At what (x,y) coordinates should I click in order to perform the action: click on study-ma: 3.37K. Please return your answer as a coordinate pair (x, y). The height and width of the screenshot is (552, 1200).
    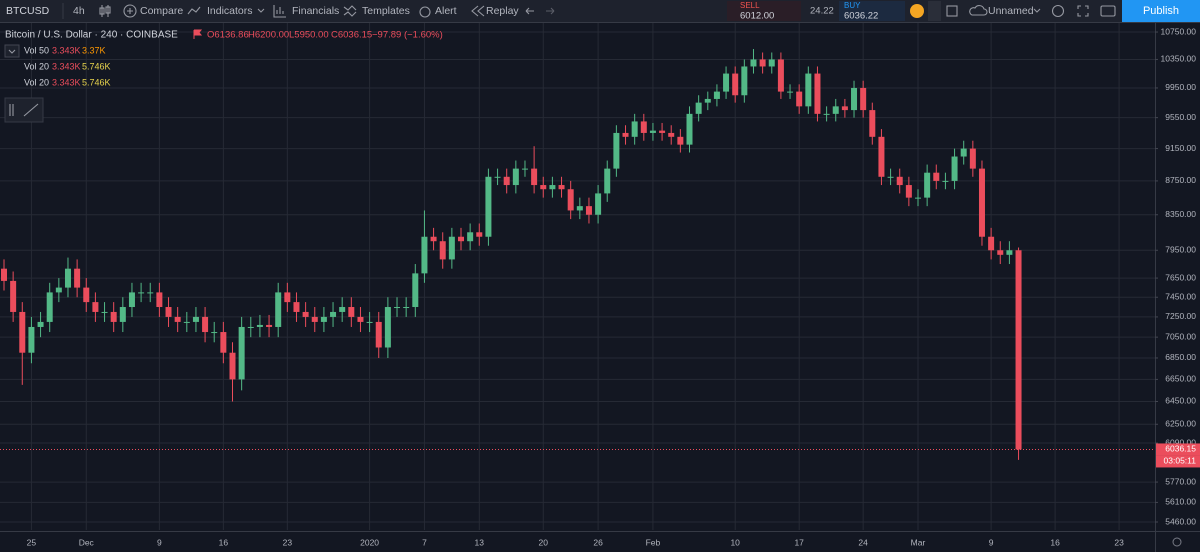
    Looking at the image, I should click on (94, 50).